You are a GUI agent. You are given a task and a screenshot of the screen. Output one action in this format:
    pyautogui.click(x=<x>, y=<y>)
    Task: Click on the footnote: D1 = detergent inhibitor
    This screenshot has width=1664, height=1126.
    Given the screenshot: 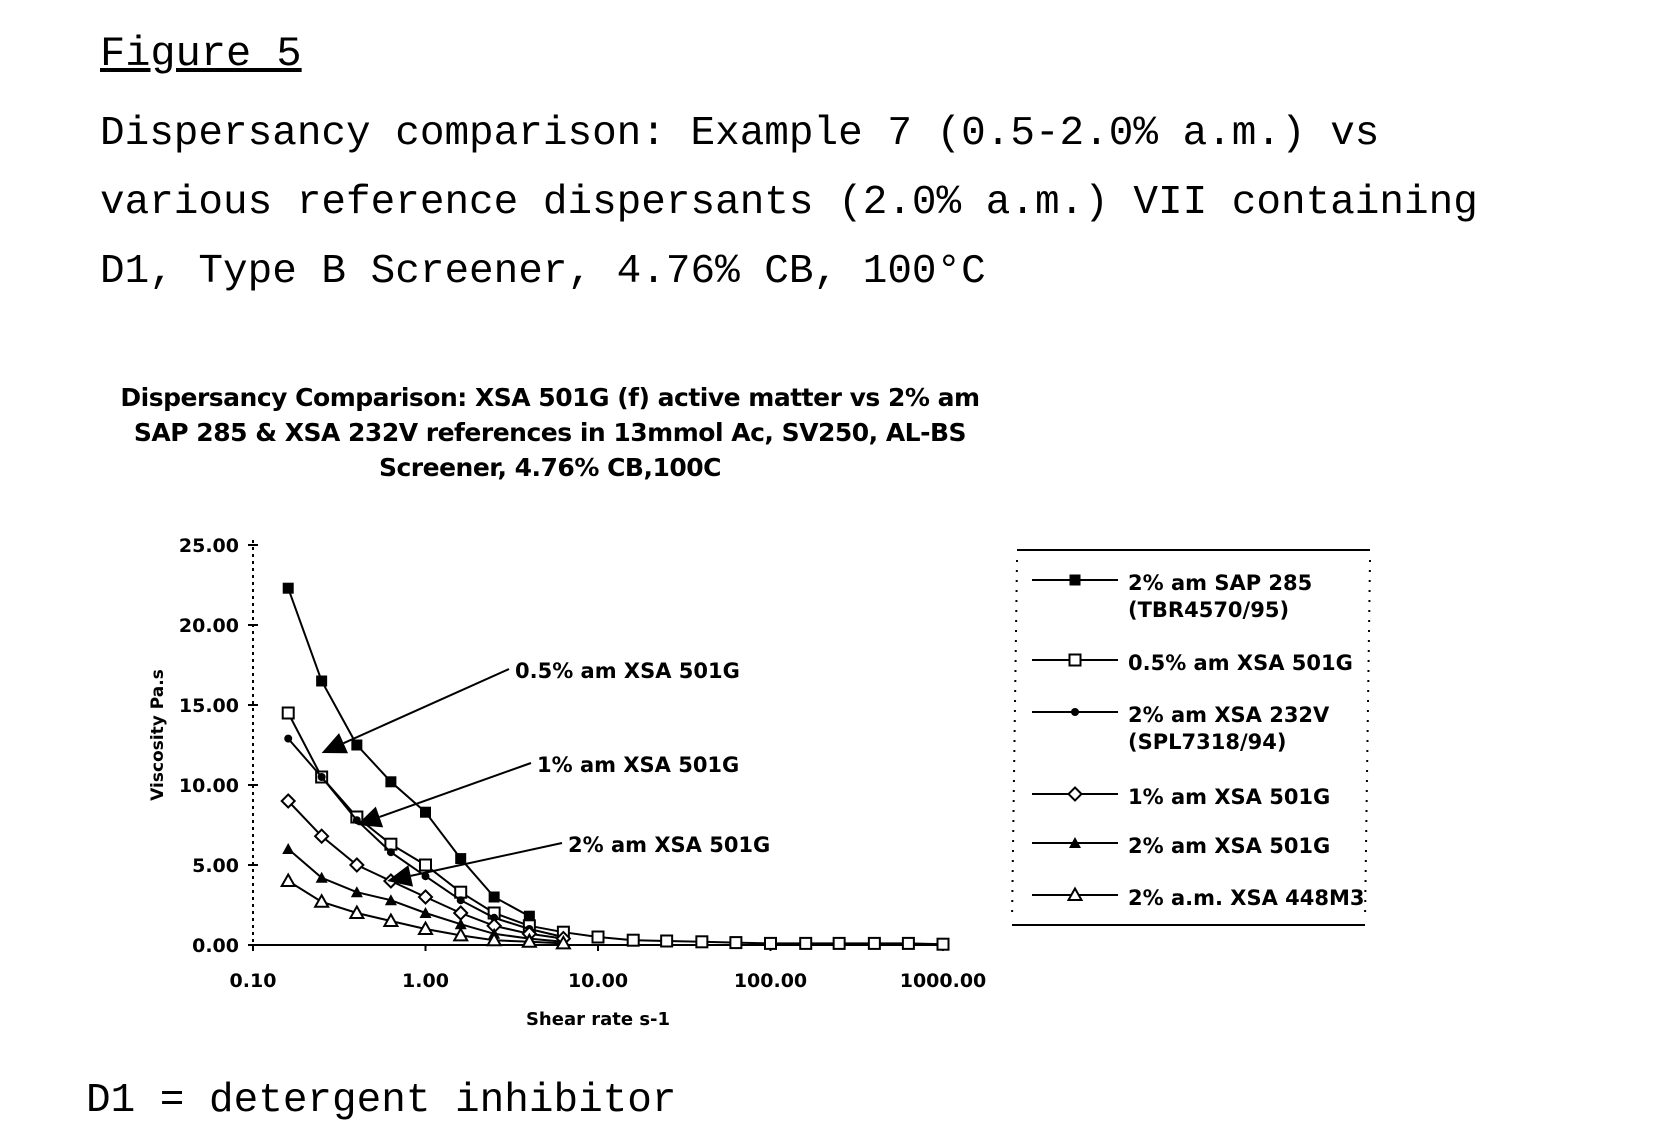 What is the action you would take?
    pyautogui.click(x=381, y=1101)
    